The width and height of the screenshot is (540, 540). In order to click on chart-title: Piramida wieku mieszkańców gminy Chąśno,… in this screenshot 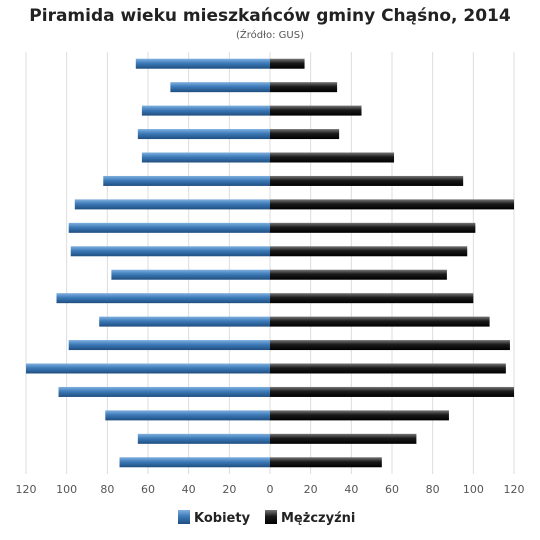, I will do `click(270, 16)`.